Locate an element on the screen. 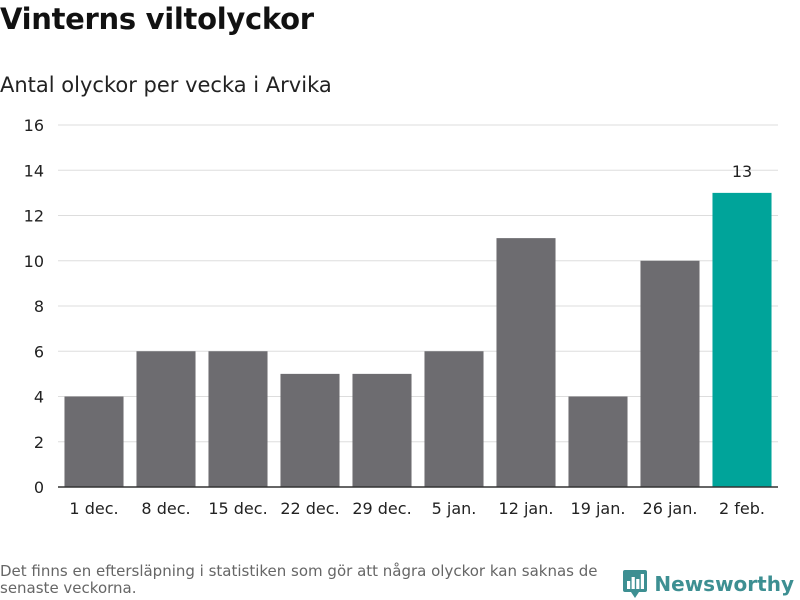  x-tick-label: 22 dec. is located at coordinates (309, 508).